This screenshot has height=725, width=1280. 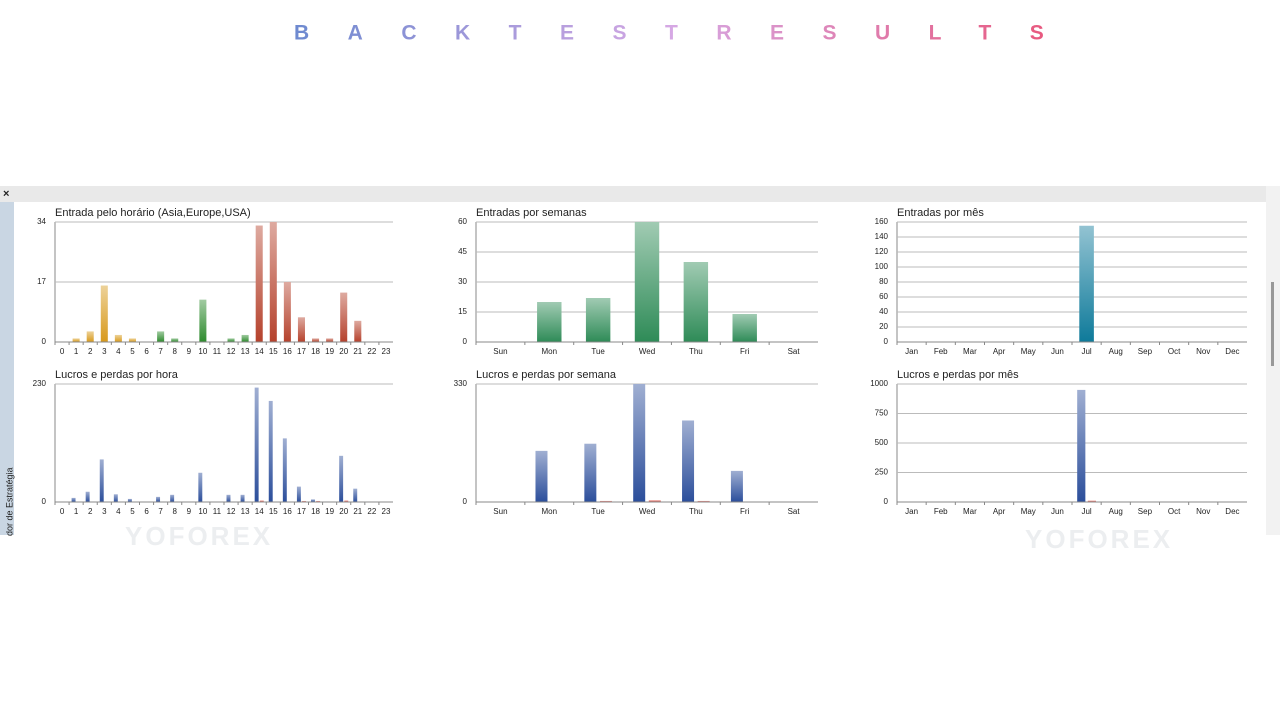 What do you see at coordinates (696, 511) in the screenshot?
I see `x-tick-label: Thu` at bounding box center [696, 511].